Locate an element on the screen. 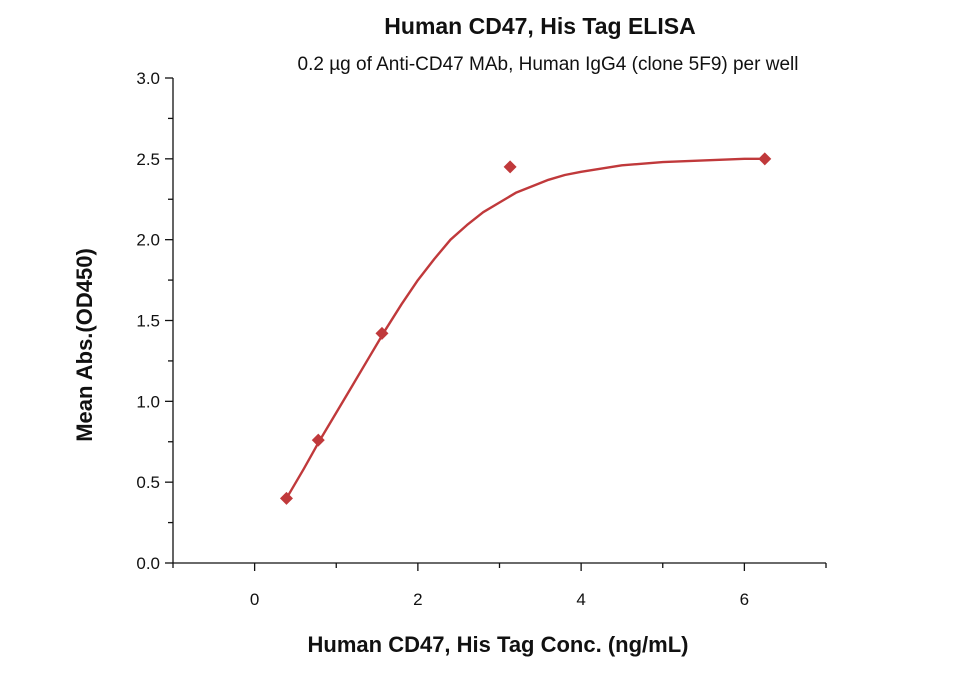 This screenshot has width=960, height=674. x-axis-label: Human CD47, His Tag Conc. (ng/mL) is located at coordinates (498, 644).